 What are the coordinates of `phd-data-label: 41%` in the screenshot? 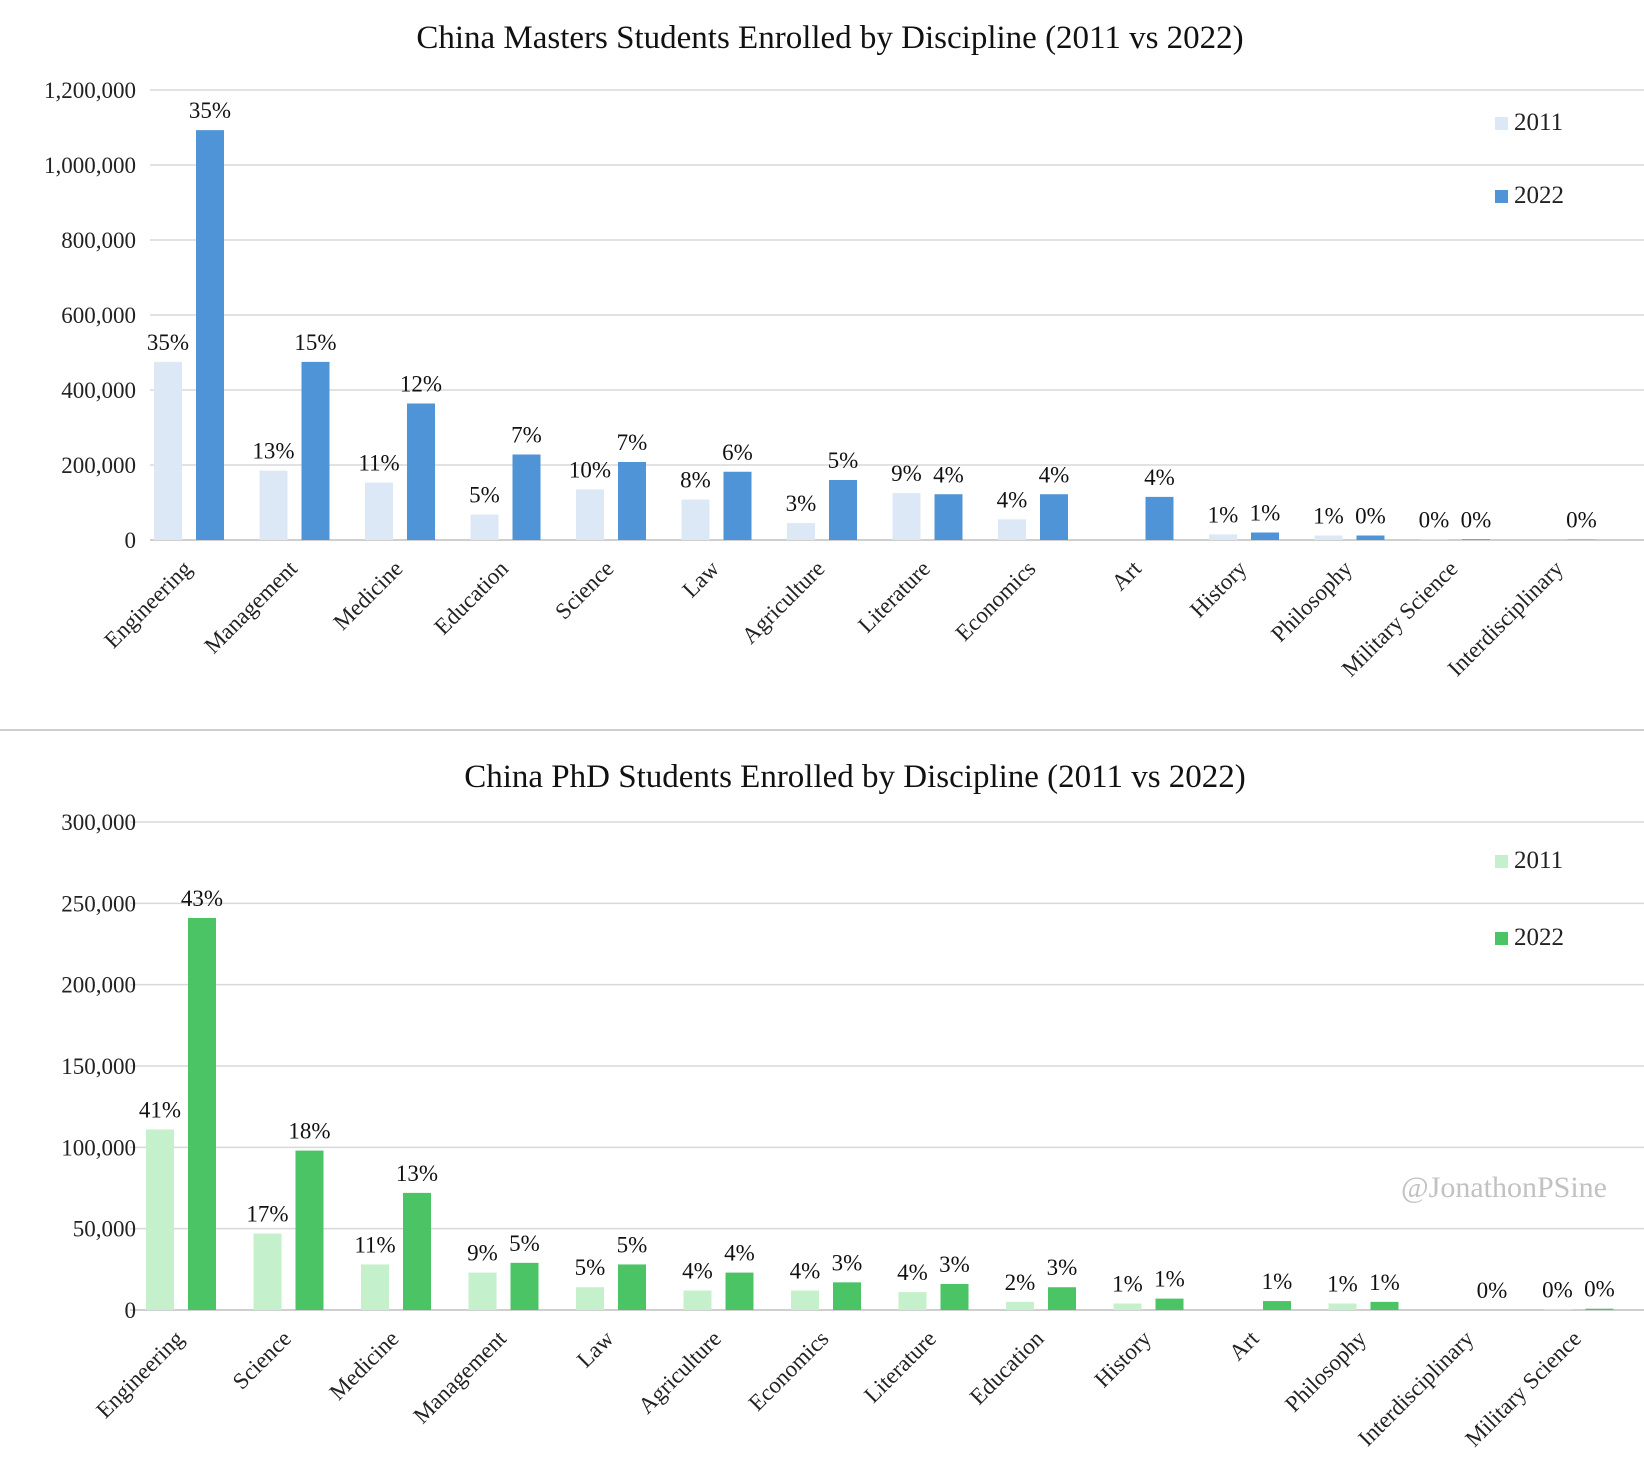 It's located at (160, 1109).